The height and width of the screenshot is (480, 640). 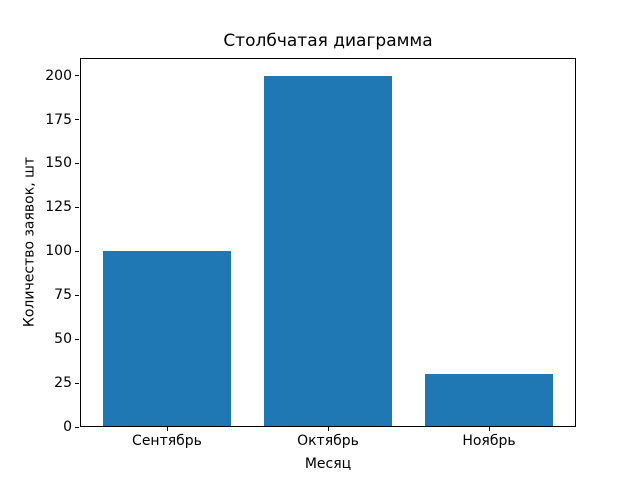 I want to click on y-tick-label: 75, so click(x=63, y=295).